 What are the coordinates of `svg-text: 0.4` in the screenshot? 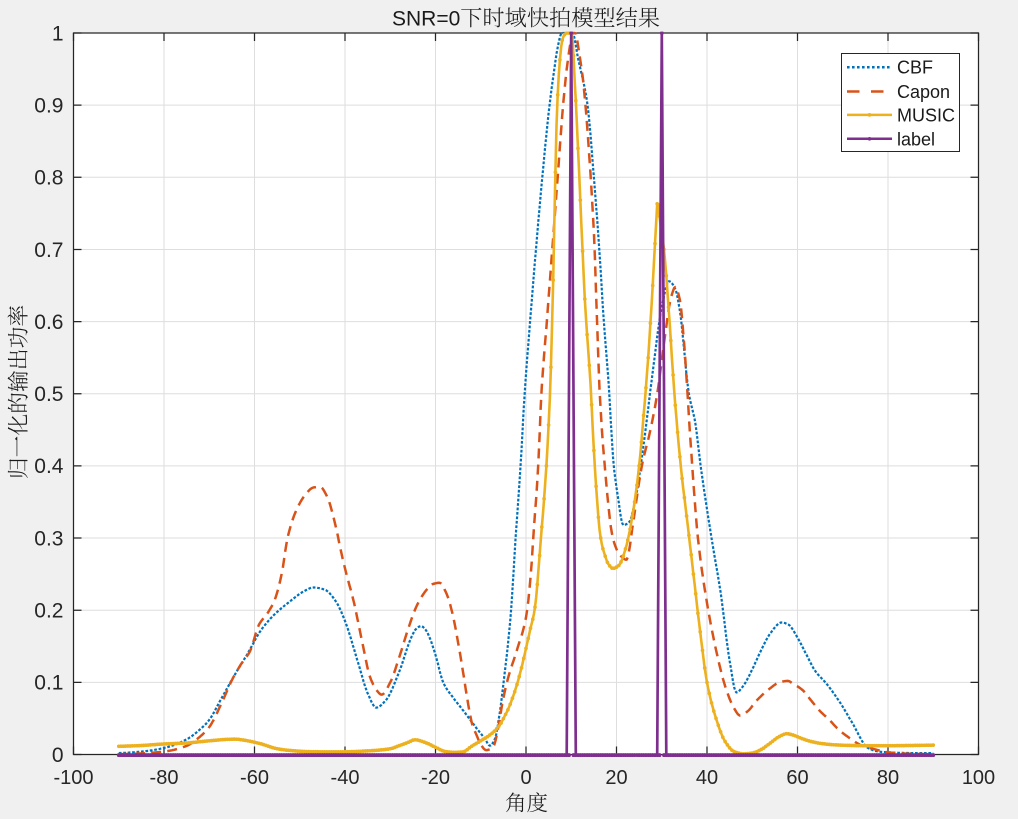 It's located at (49, 466).